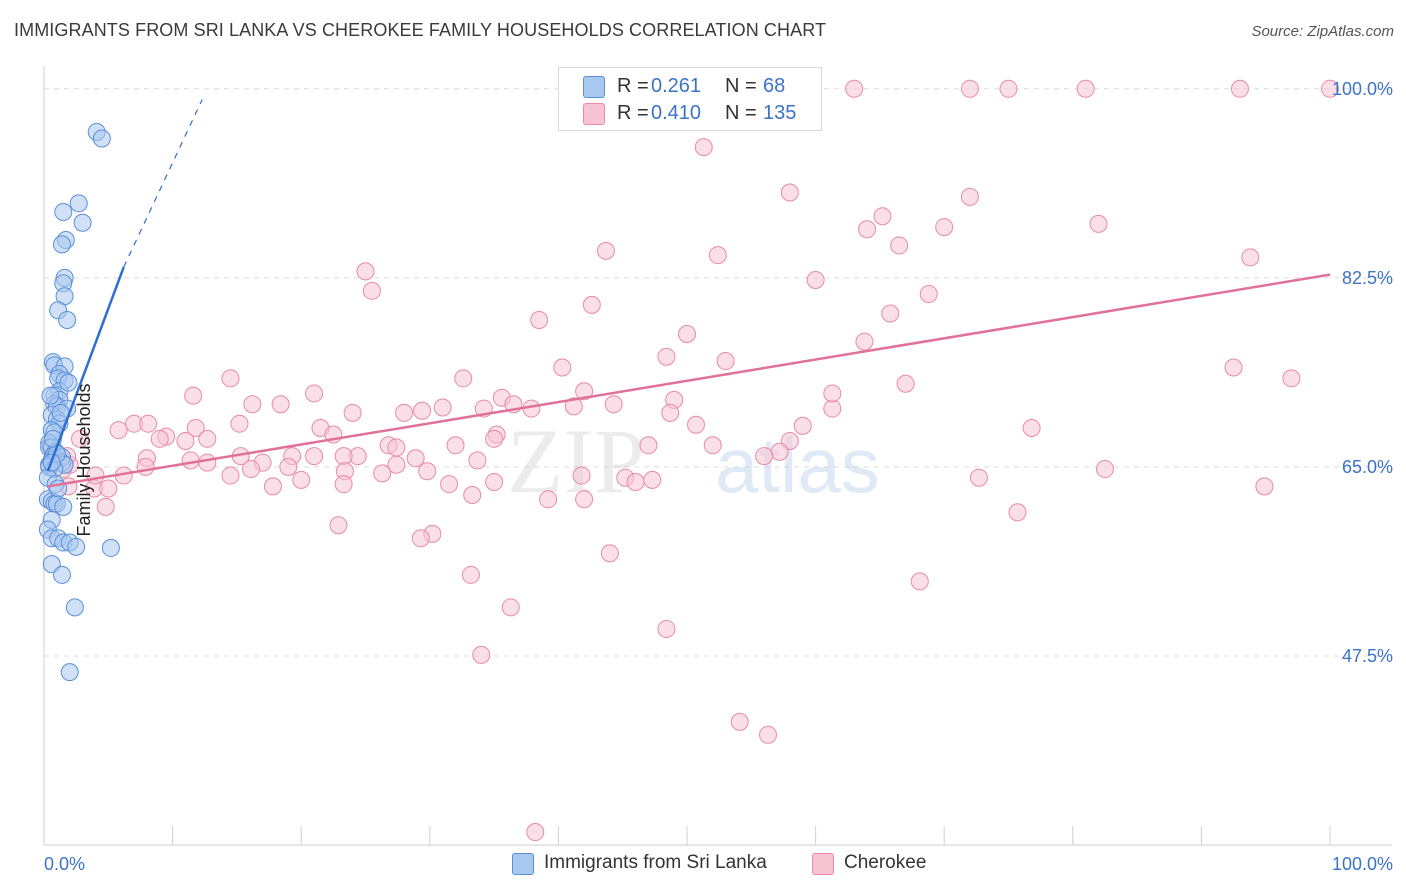 The width and height of the screenshot is (1406, 892). What do you see at coordinates (655, 862) in the screenshot?
I see `series-legend-label: Immigrants from Sri Lanka` at bounding box center [655, 862].